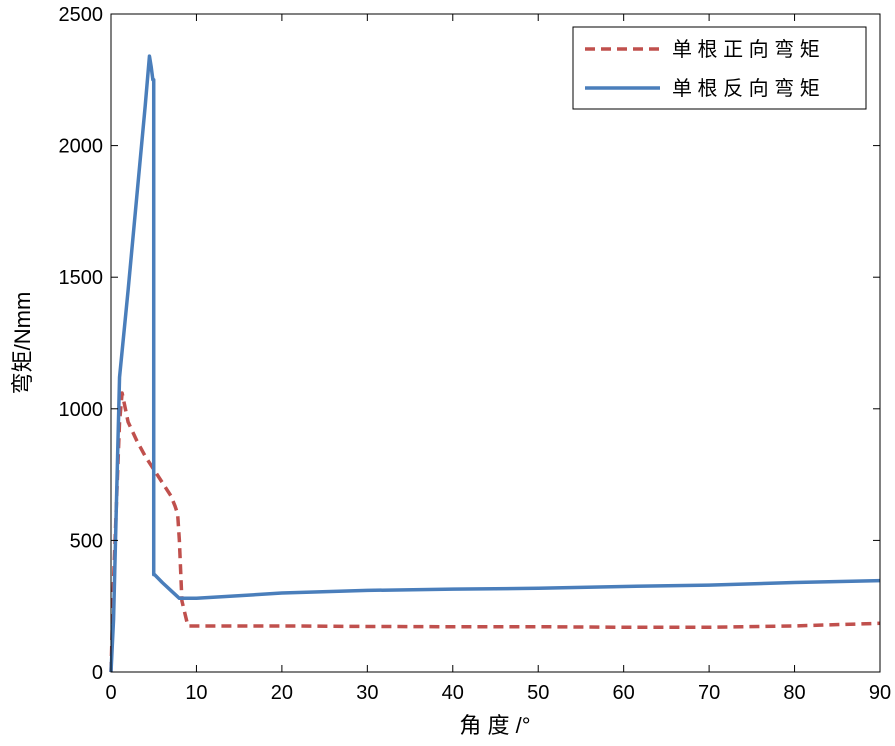  Describe the element at coordinates (81, 15) in the screenshot. I see `y-tick-label: 2500` at that location.